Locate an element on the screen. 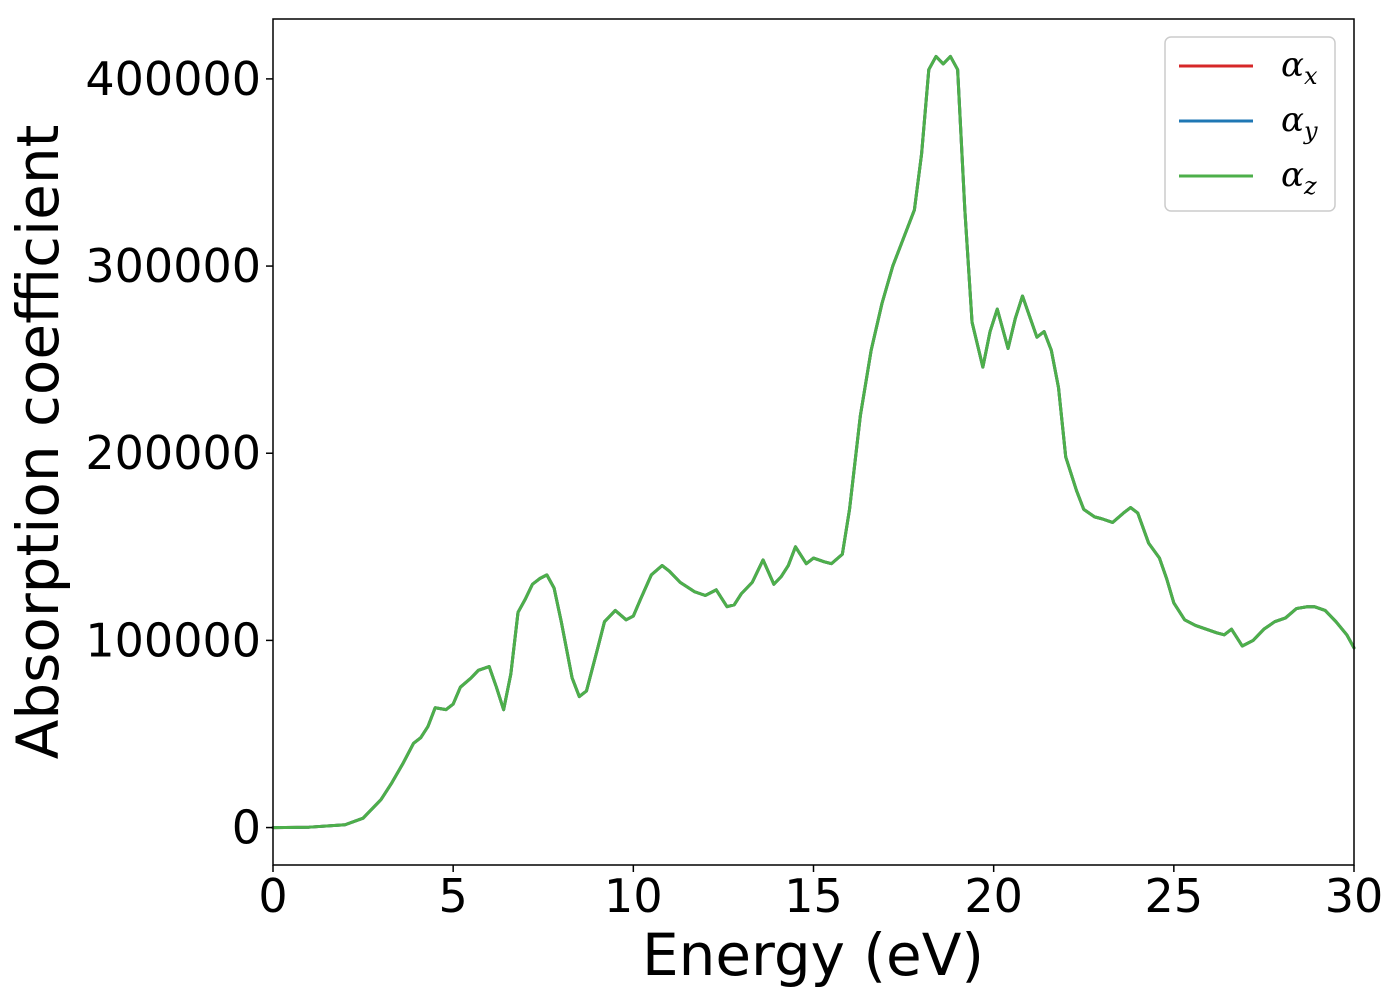  x-tick-label: 30 is located at coordinates (1354, 896).